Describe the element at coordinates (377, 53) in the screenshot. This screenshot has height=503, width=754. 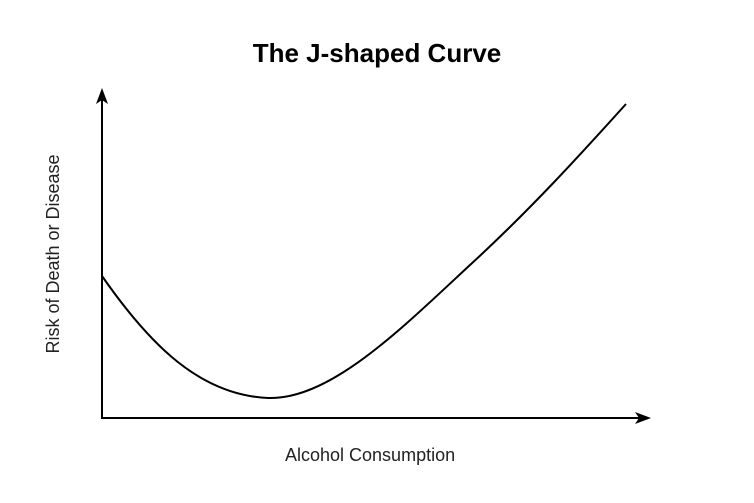
I see `chart-title: The J-shaped Curve` at that location.